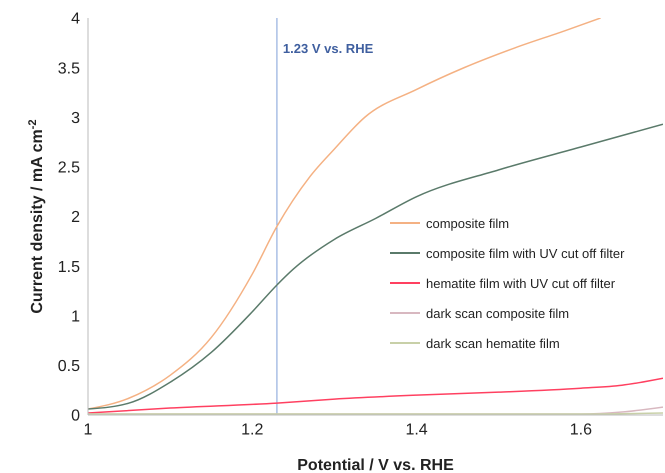 This screenshot has width=665, height=473. I want to click on y-tick-label: 0.5, so click(69, 367).